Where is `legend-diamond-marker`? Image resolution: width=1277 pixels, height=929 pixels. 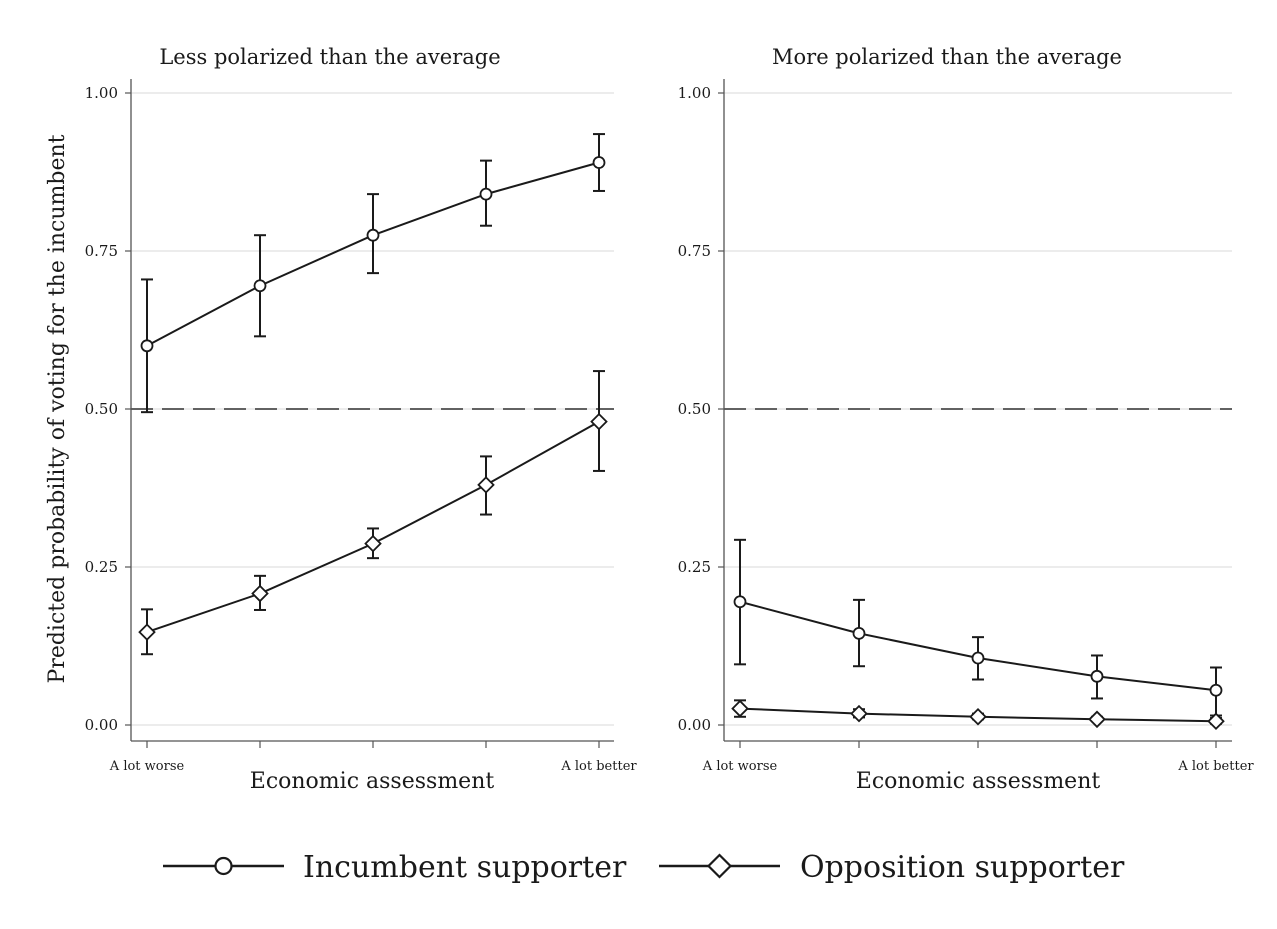
legend-diamond-marker is located at coordinates (719, 866).